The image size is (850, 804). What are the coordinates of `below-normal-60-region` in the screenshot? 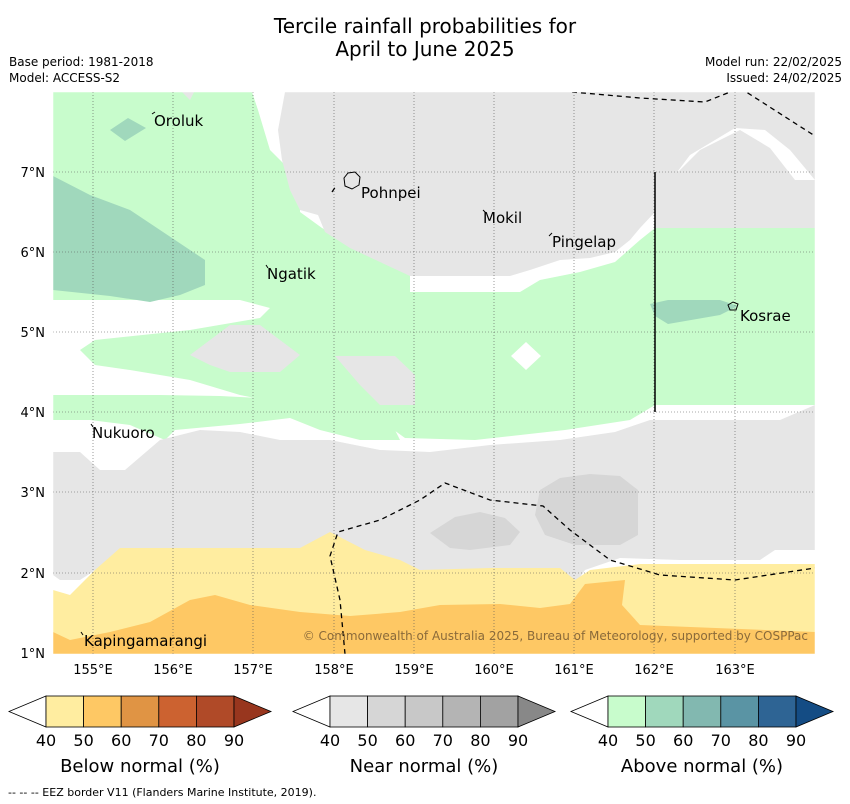 It's located at (434, 617).